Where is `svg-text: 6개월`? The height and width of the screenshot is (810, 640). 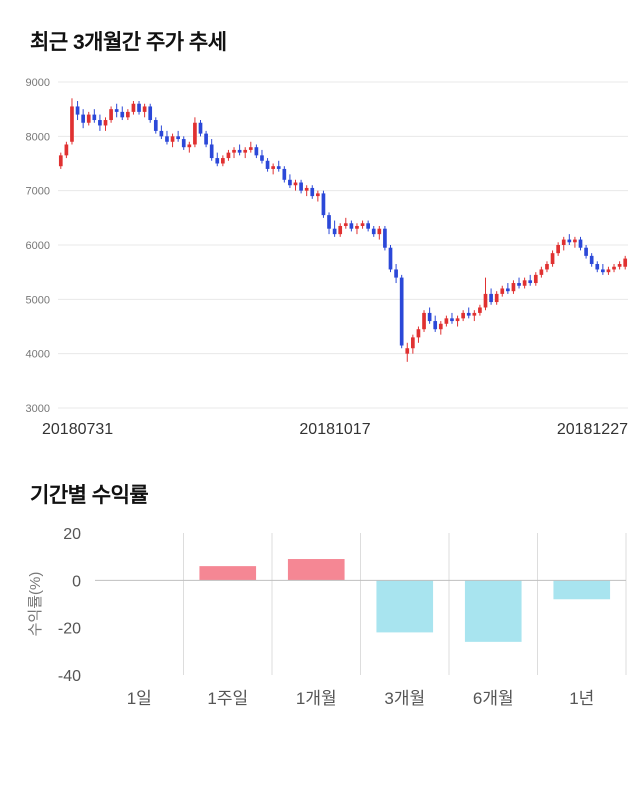
svg-text: 6개월 is located at coordinates (493, 698).